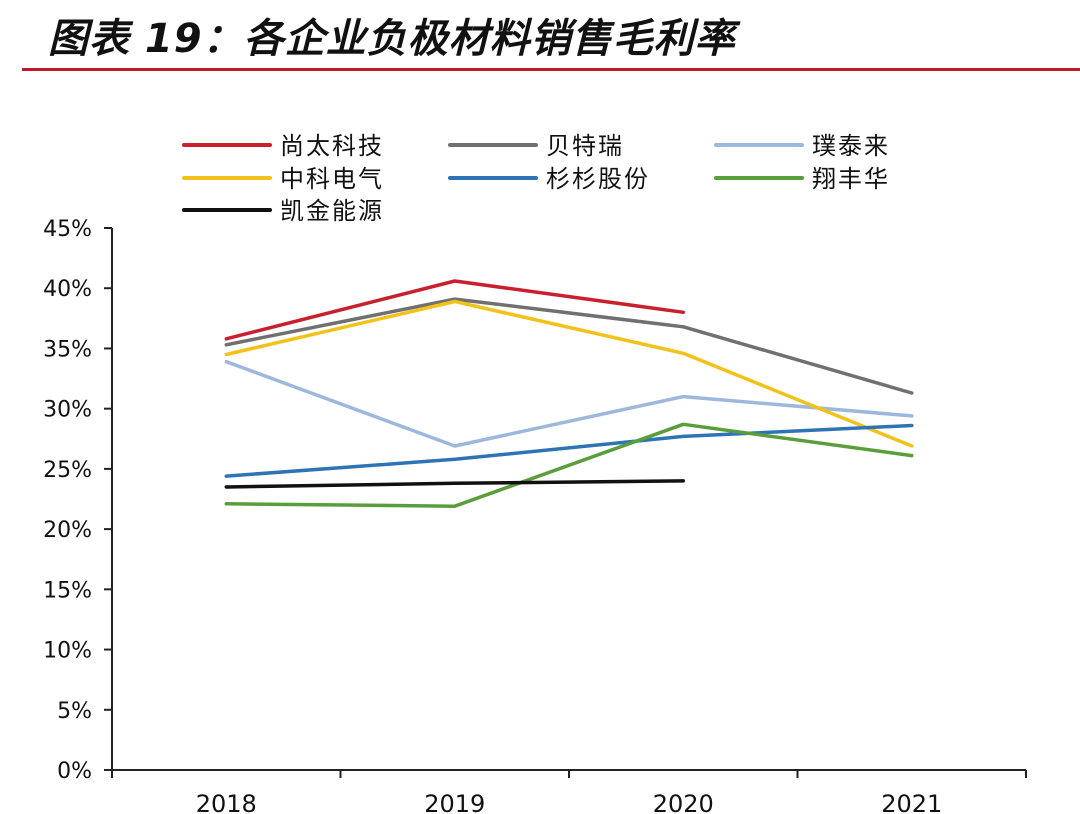  I want to click on y-tick-label: 15%, so click(67, 590).